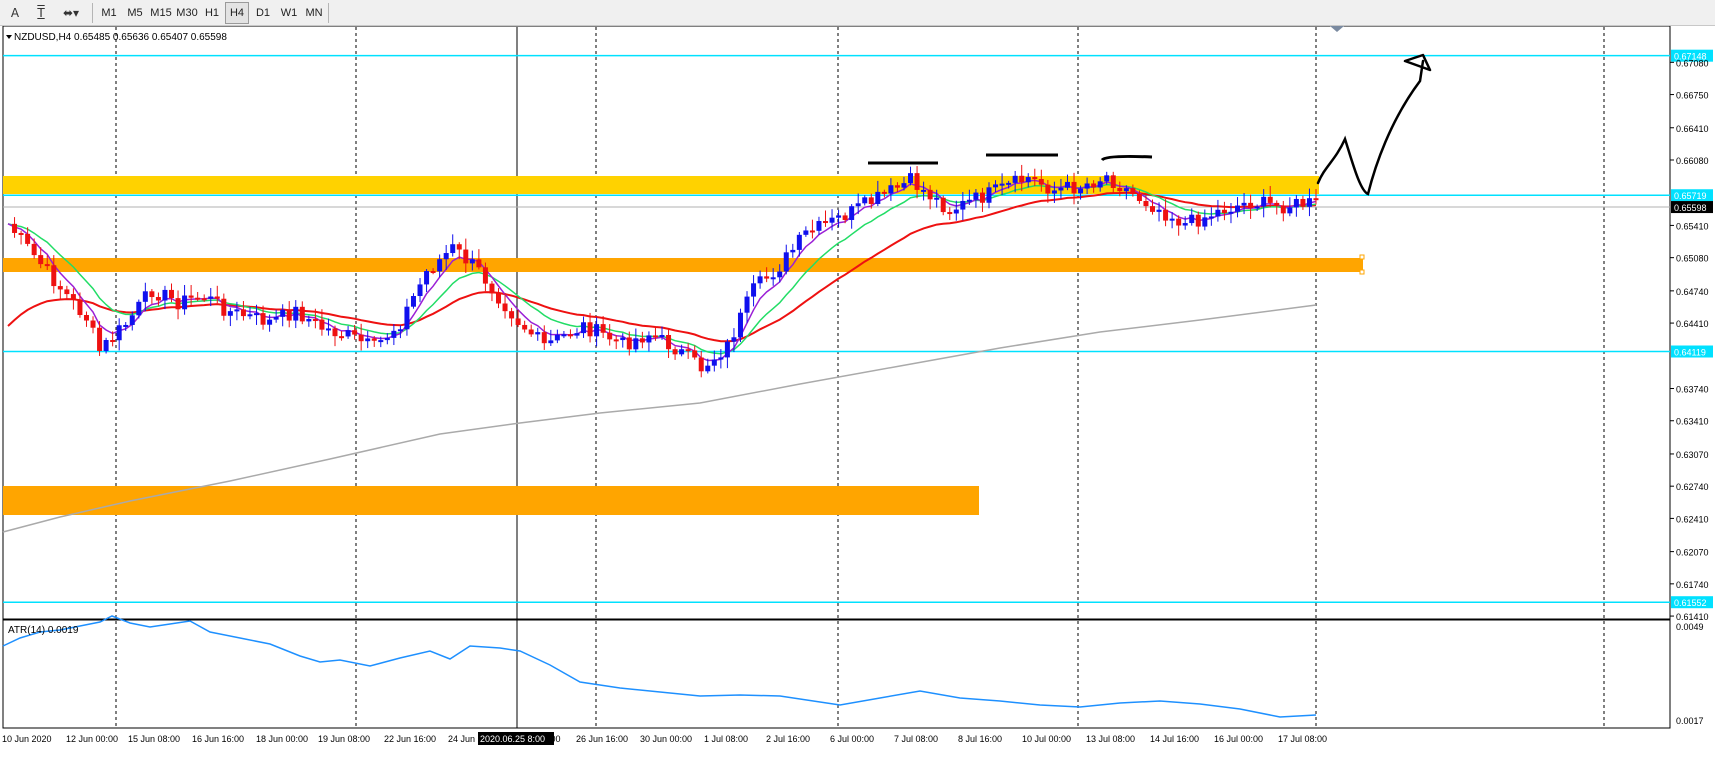  I want to click on timeframe-mn-button: MN, so click(314, 13).